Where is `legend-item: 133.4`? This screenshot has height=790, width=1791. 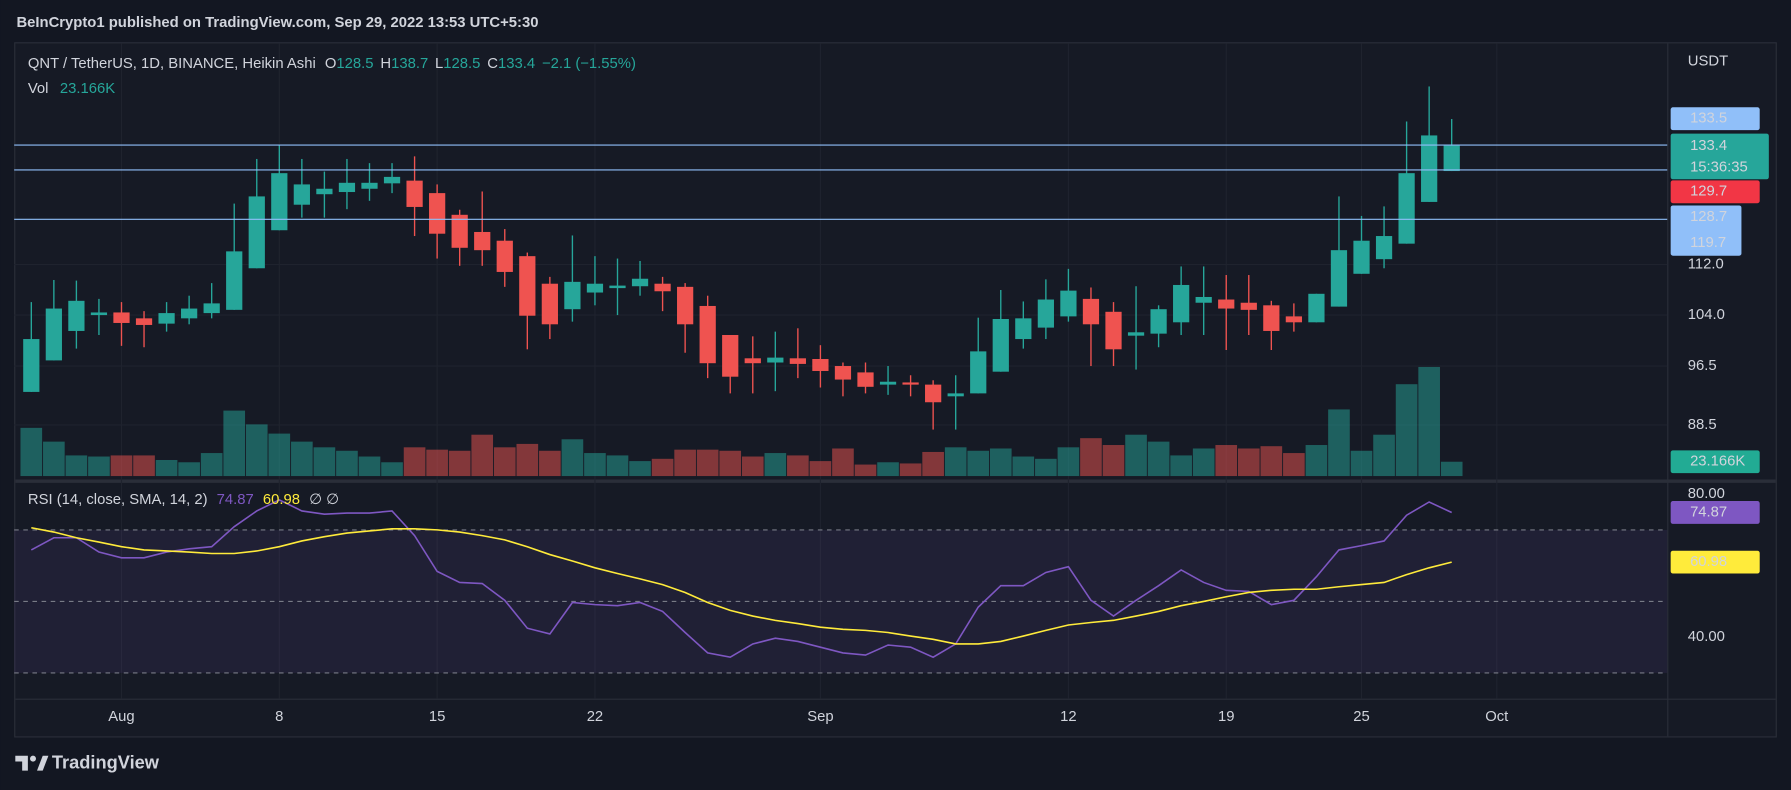 legend-item: 133.4 is located at coordinates (516, 64).